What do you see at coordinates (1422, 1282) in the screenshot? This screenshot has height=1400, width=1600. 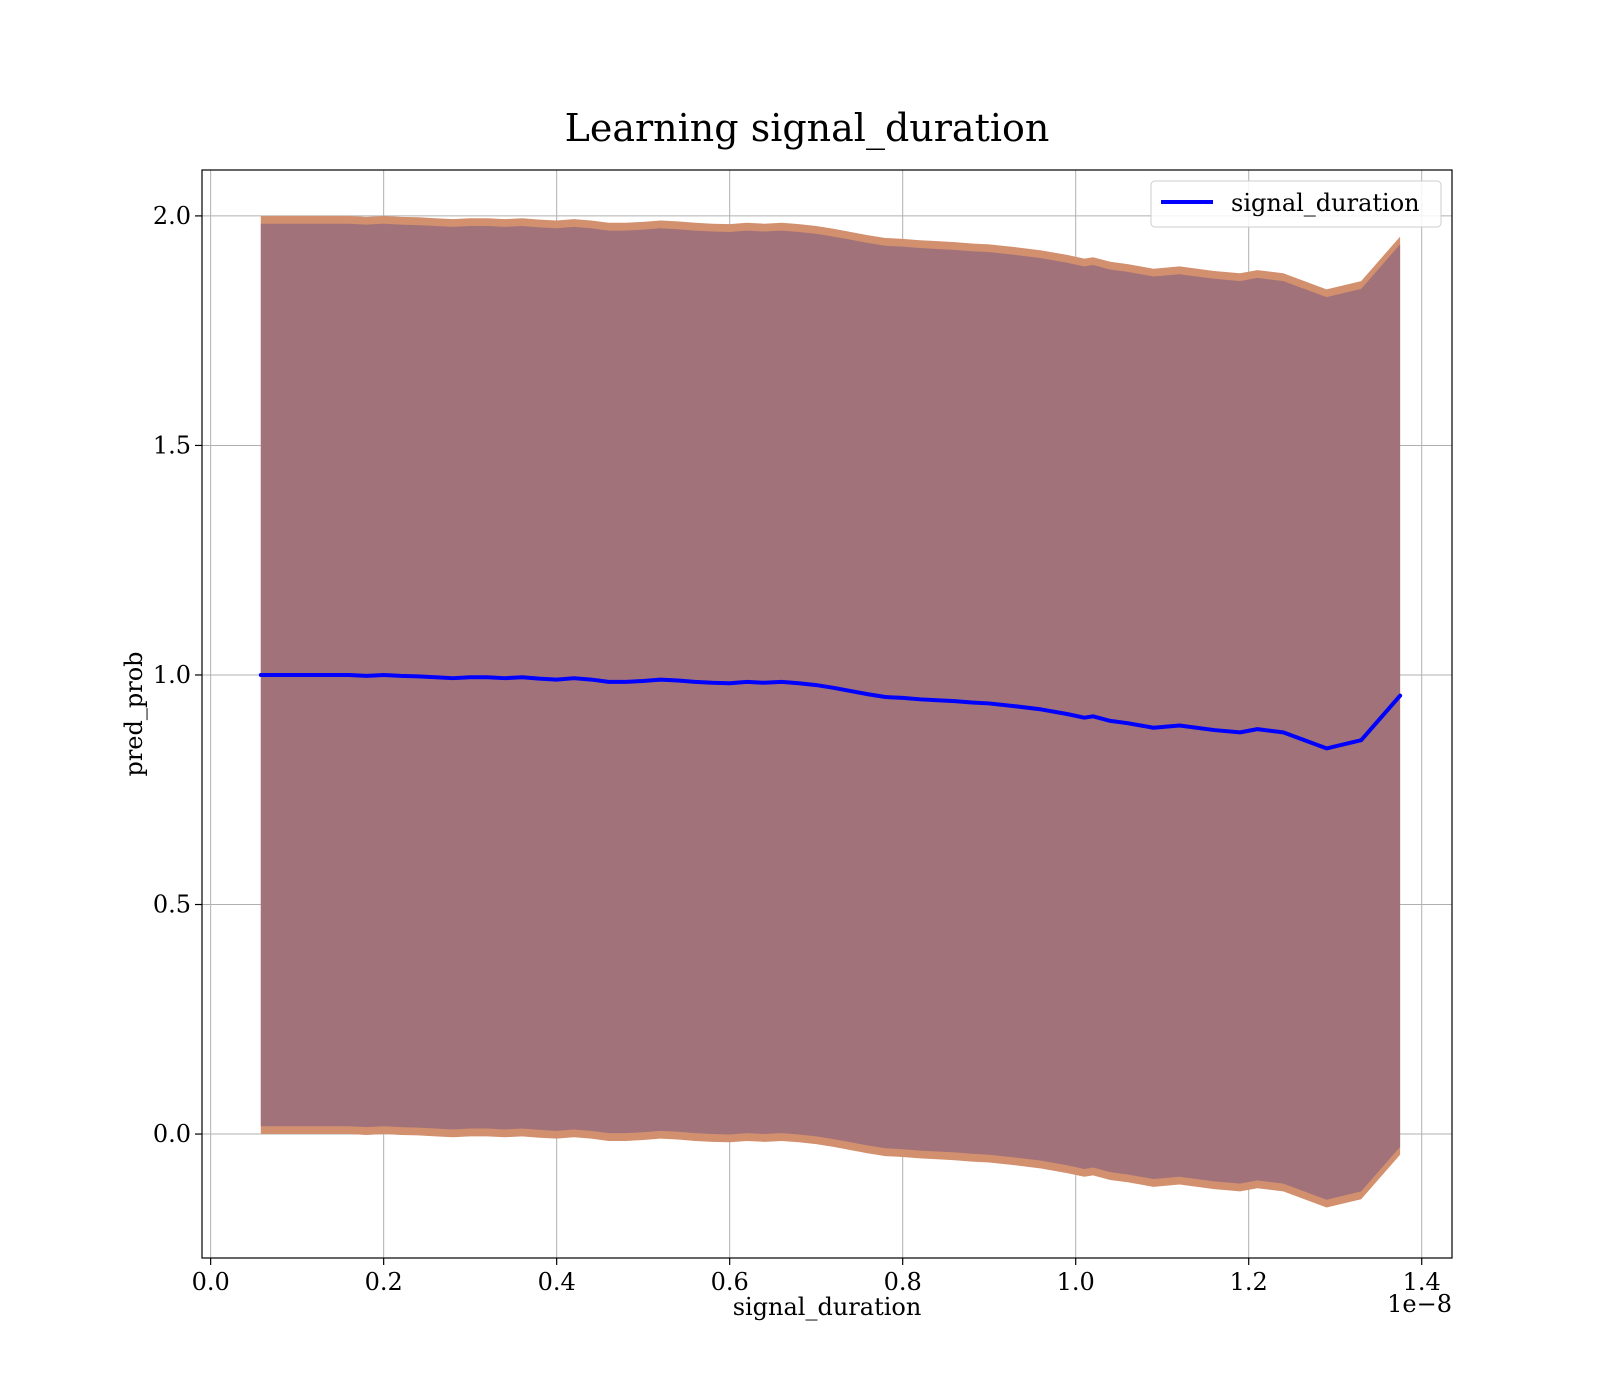 I see `x-tick-label: 1.4` at bounding box center [1422, 1282].